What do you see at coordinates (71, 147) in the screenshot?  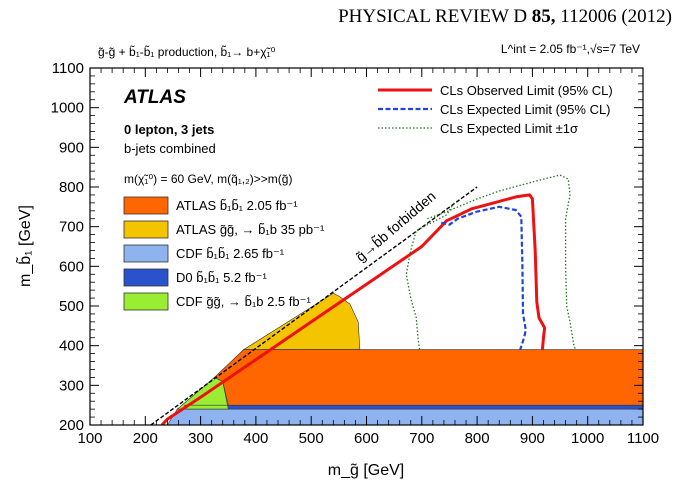 I see `y-tick-label: 900` at bounding box center [71, 147].